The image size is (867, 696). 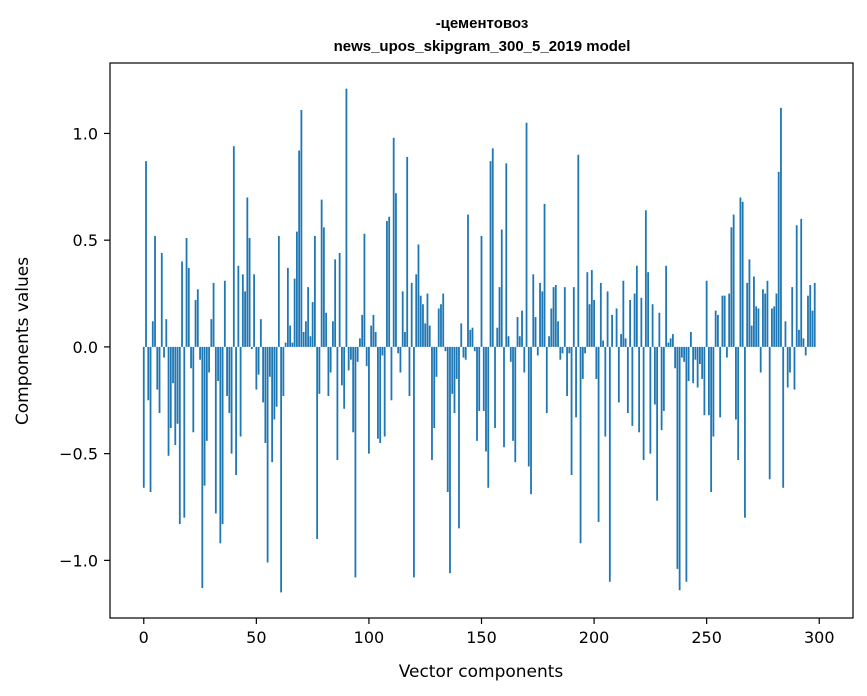 I want to click on y-tick-label: −1.0, so click(x=78, y=560).